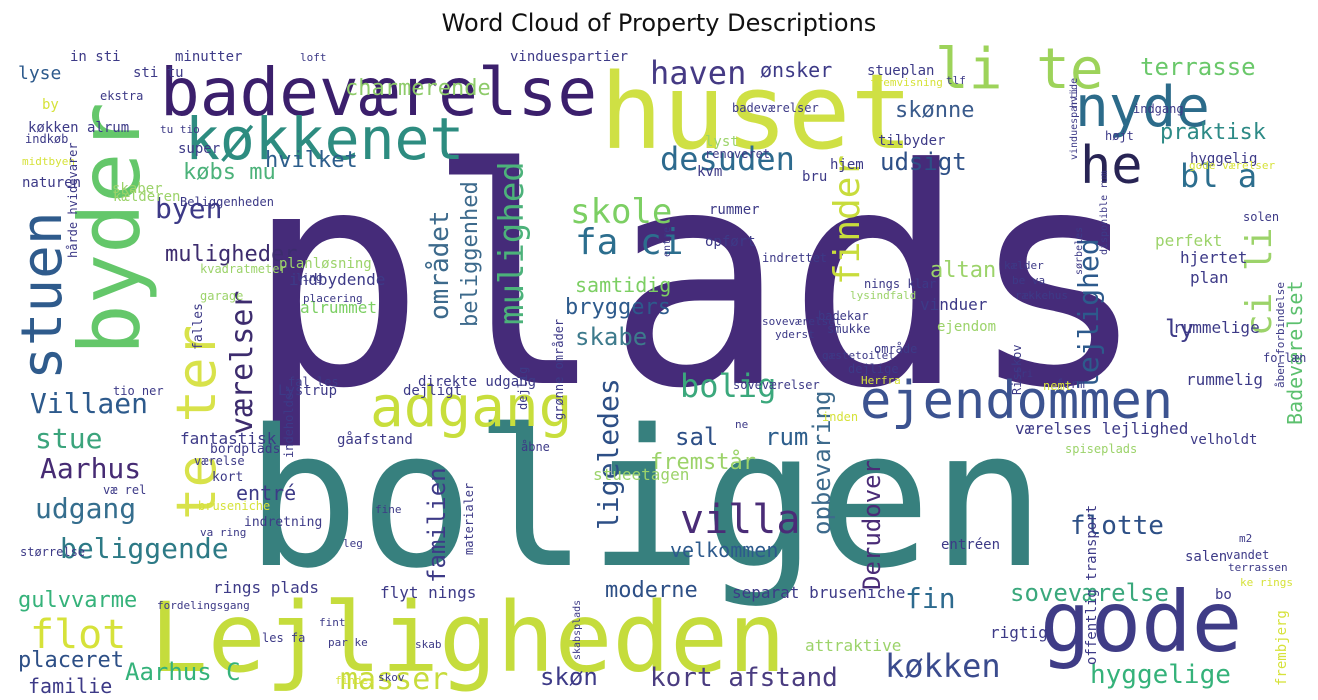 The height and width of the screenshot is (700, 1318). I want to click on word-192: indeholder, so click(289, 421).